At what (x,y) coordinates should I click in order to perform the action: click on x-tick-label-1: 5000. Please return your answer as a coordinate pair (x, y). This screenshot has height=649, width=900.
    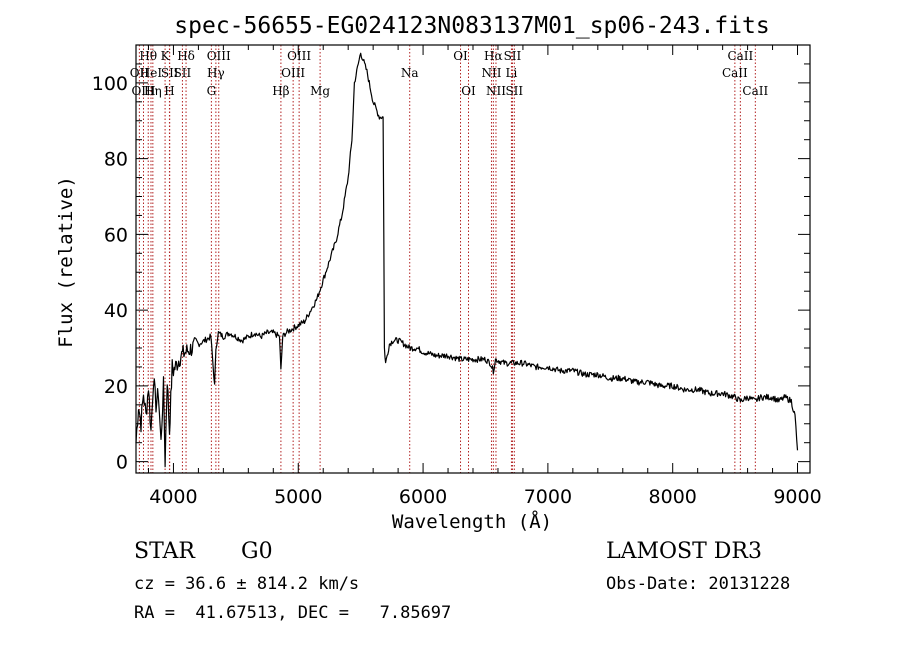
    Looking at the image, I should click on (298, 497).